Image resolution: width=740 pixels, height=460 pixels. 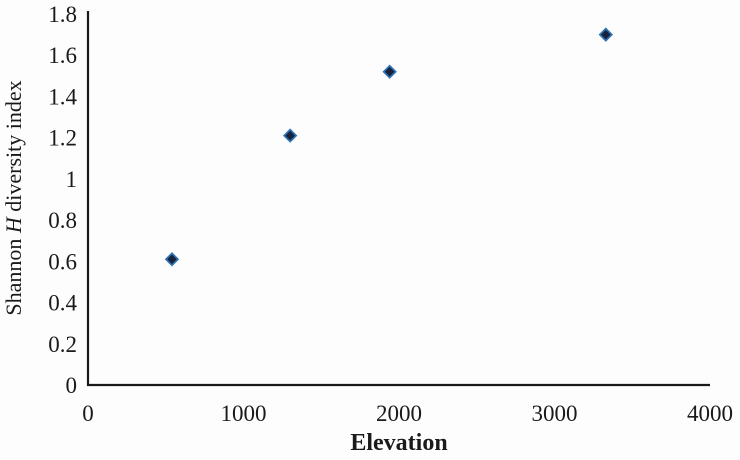 I want to click on y-tick-label: 1.6, so click(x=62, y=55).